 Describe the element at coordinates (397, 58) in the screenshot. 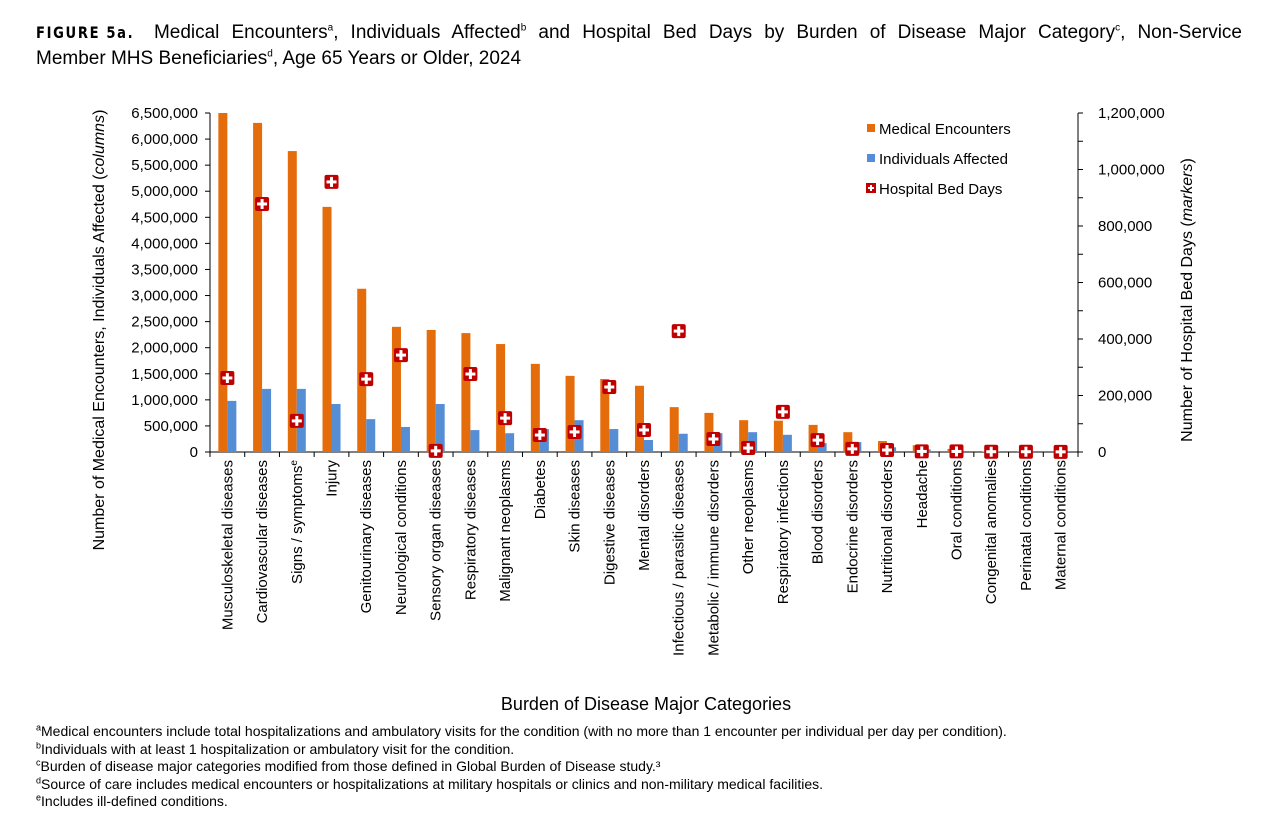

I see `title-text: , Age 65 Years or Older, 2024` at that location.